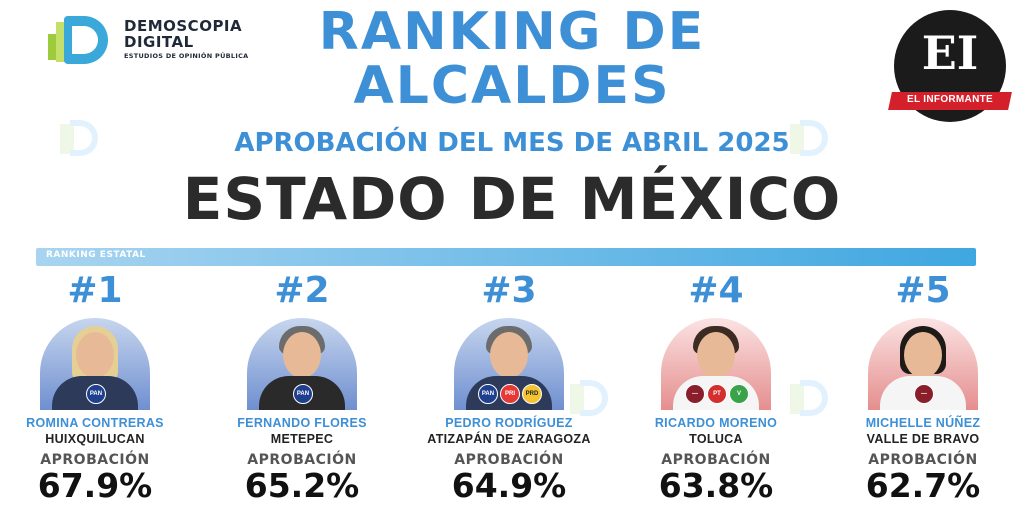  Describe the element at coordinates (716, 485) in the screenshot. I see `approval-value: 63.8%` at that location.